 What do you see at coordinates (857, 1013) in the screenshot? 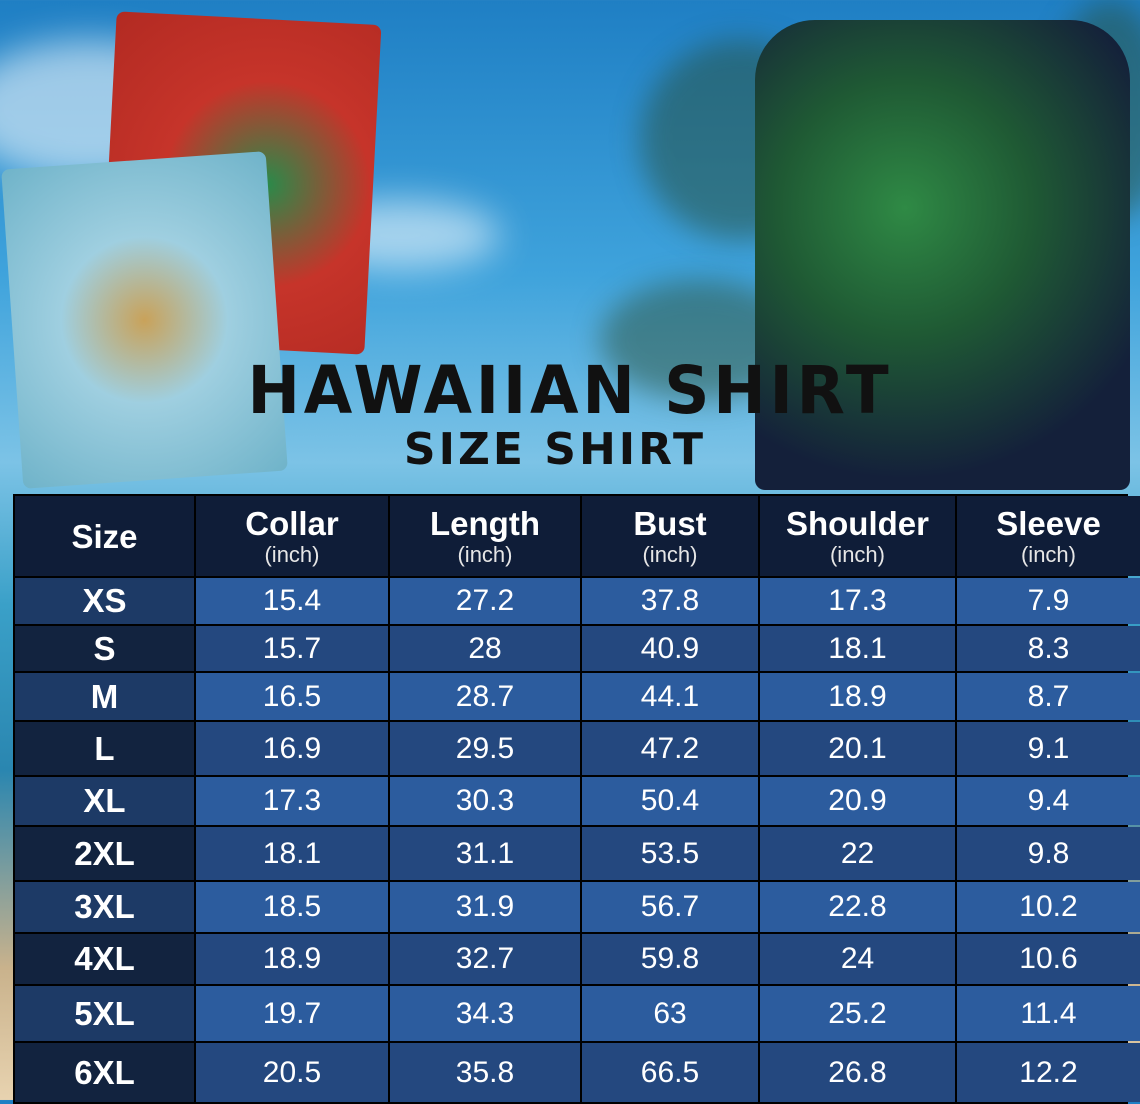
I see `table-cell-shoulder: 25.2` at bounding box center [857, 1013].